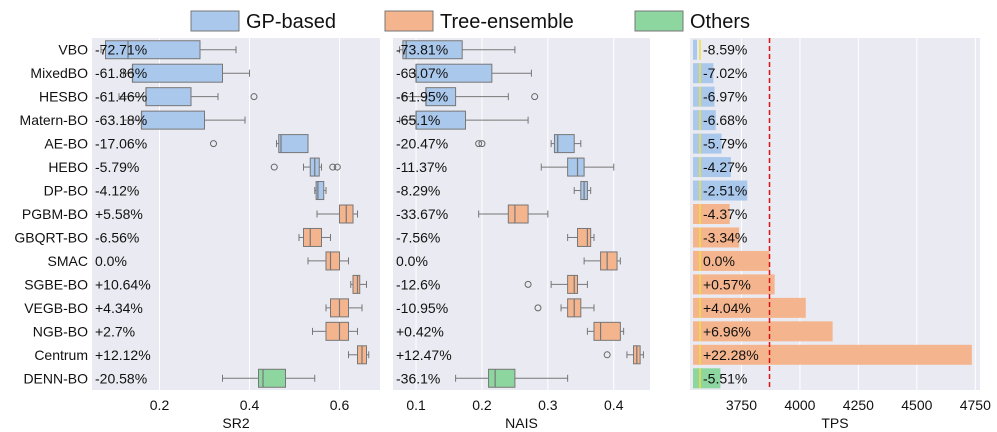  What do you see at coordinates (68, 167) in the screenshot?
I see `method-label: HEBO` at bounding box center [68, 167].